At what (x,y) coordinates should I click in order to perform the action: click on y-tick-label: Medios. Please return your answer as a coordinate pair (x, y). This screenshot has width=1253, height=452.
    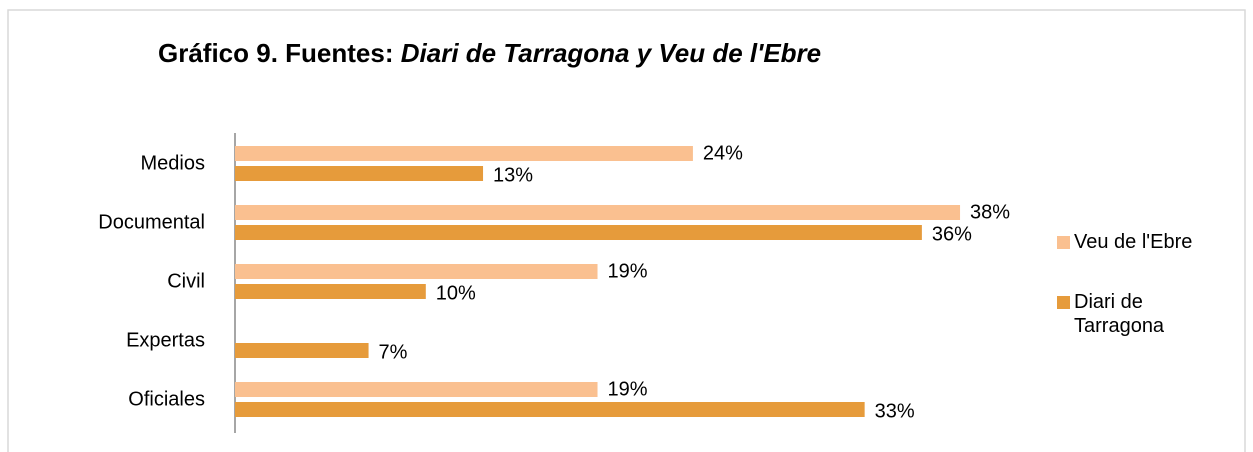
    Looking at the image, I should click on (173, 163).